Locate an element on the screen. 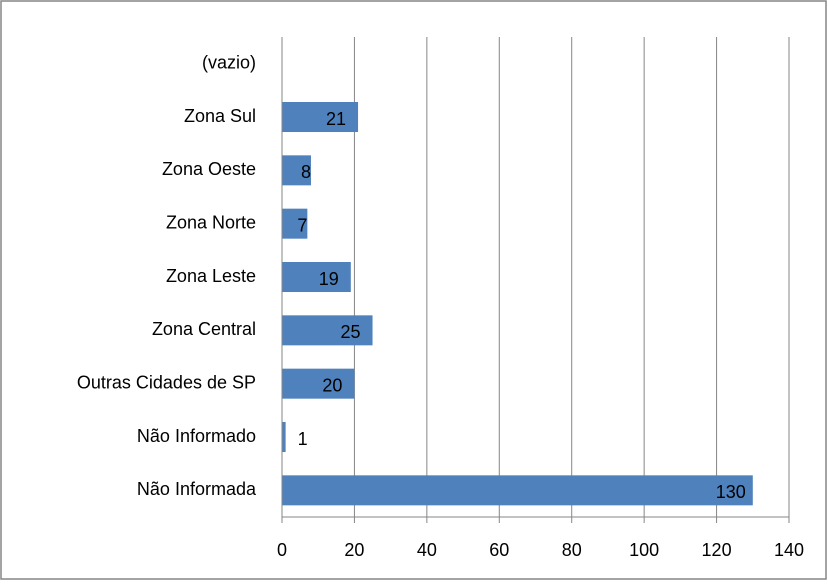  y-tick-label: Não Informada is located at coordinates (197, 489).